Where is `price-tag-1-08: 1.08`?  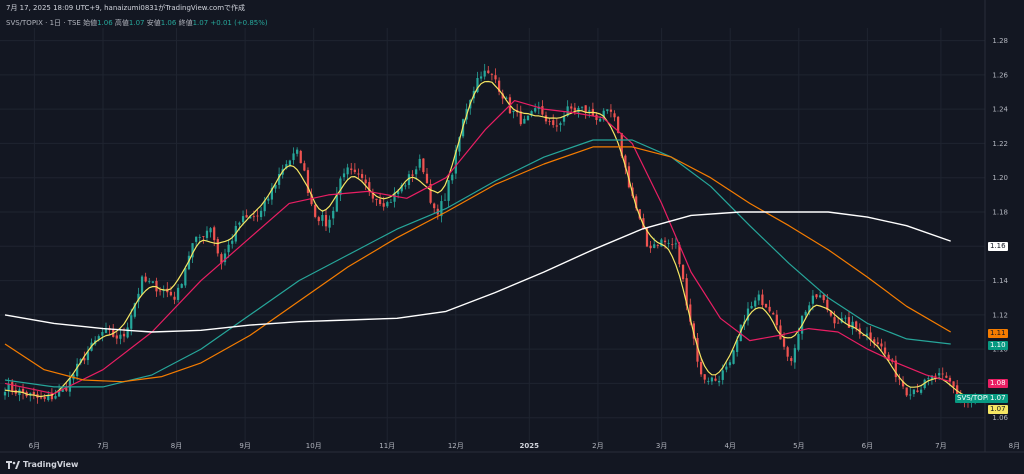 price-tag-1-08: 1.08 is located at coordinates (998, 383).